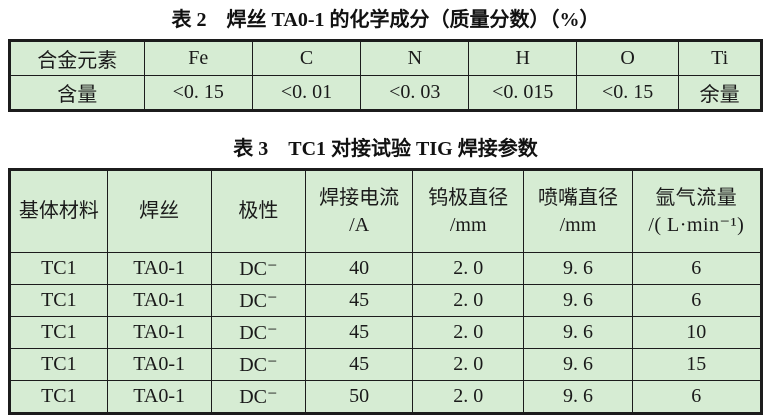 The width and height of the screenshot is (771, 419). Describe the element at coordinates (77, 58) in the screenshot. I see `t2-header-element: 合金元素` at that location.